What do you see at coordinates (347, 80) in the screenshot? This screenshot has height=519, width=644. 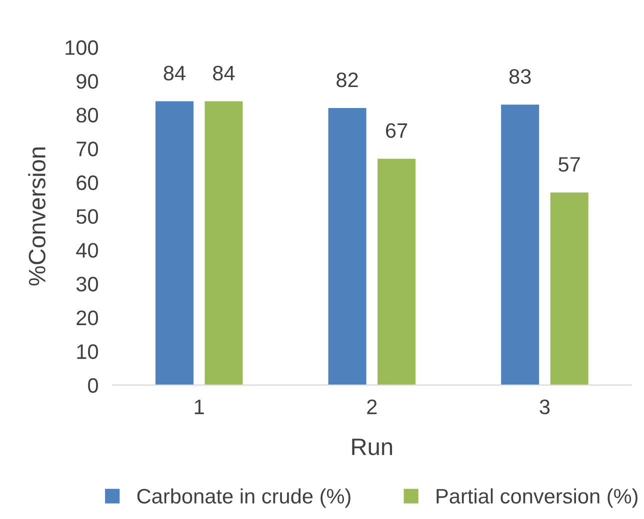 I see `data-label: 82` at bounding box center [347, 80].